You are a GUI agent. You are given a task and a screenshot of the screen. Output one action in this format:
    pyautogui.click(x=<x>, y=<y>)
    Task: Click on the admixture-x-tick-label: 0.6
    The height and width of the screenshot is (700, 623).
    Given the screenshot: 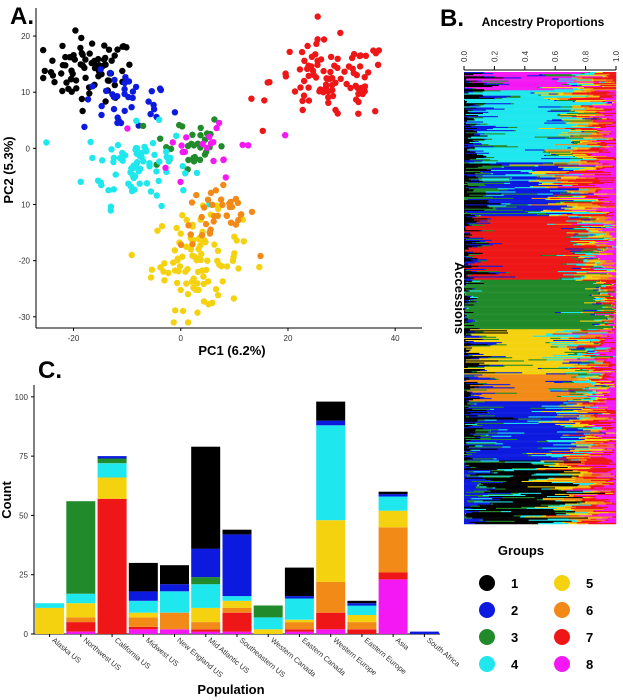 What is the action you would take?
    pyautogui.click(x=555, y=56)
    